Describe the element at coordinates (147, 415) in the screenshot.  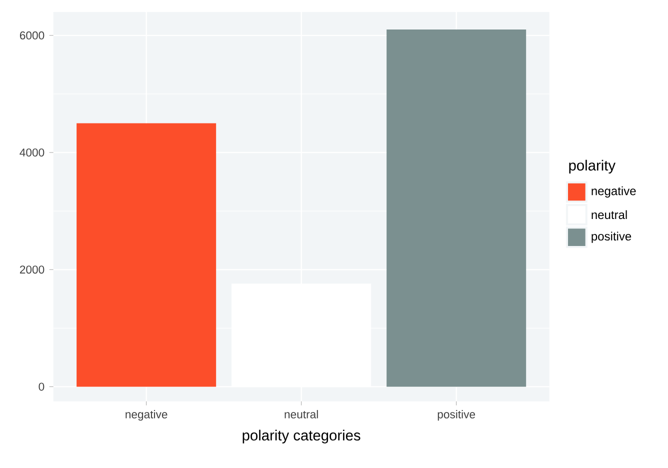
I see `x-tick-label: negative` at that location.